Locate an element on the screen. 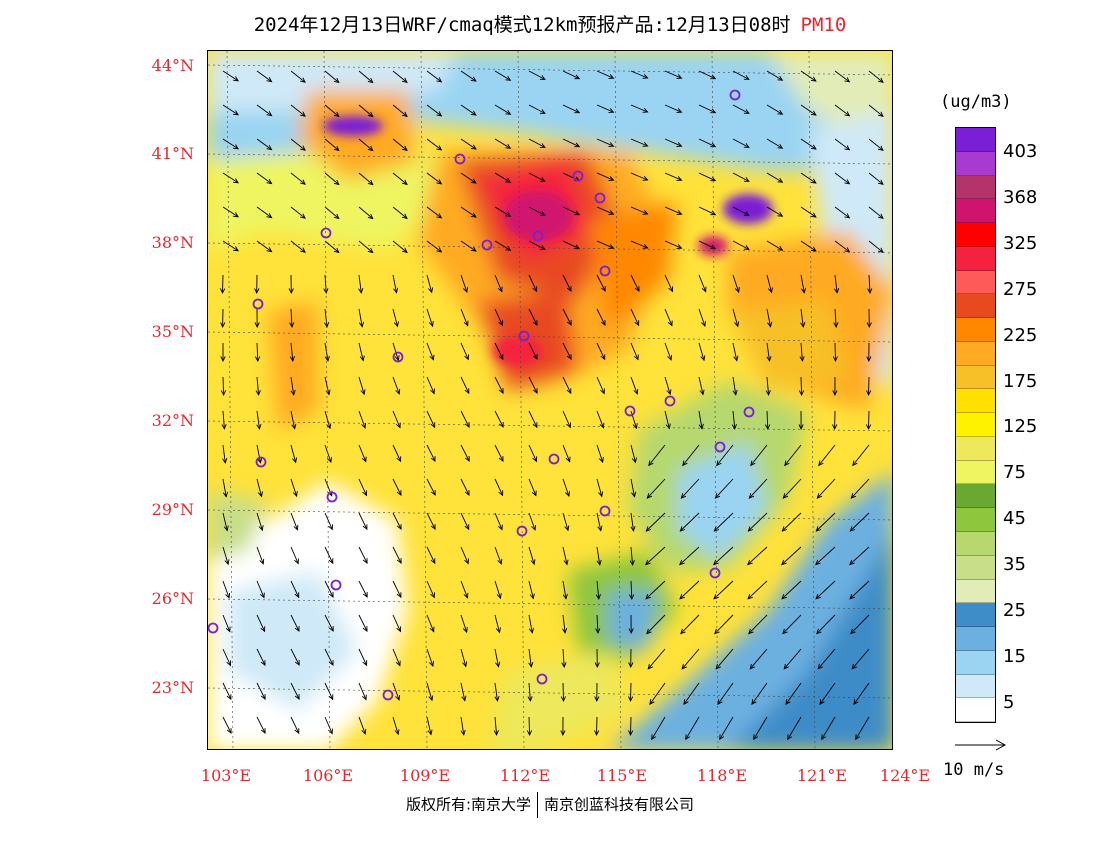 The height and width of the screenshot is (850, 1100). legend-label: 325 is located at coordinates (1020, 243).